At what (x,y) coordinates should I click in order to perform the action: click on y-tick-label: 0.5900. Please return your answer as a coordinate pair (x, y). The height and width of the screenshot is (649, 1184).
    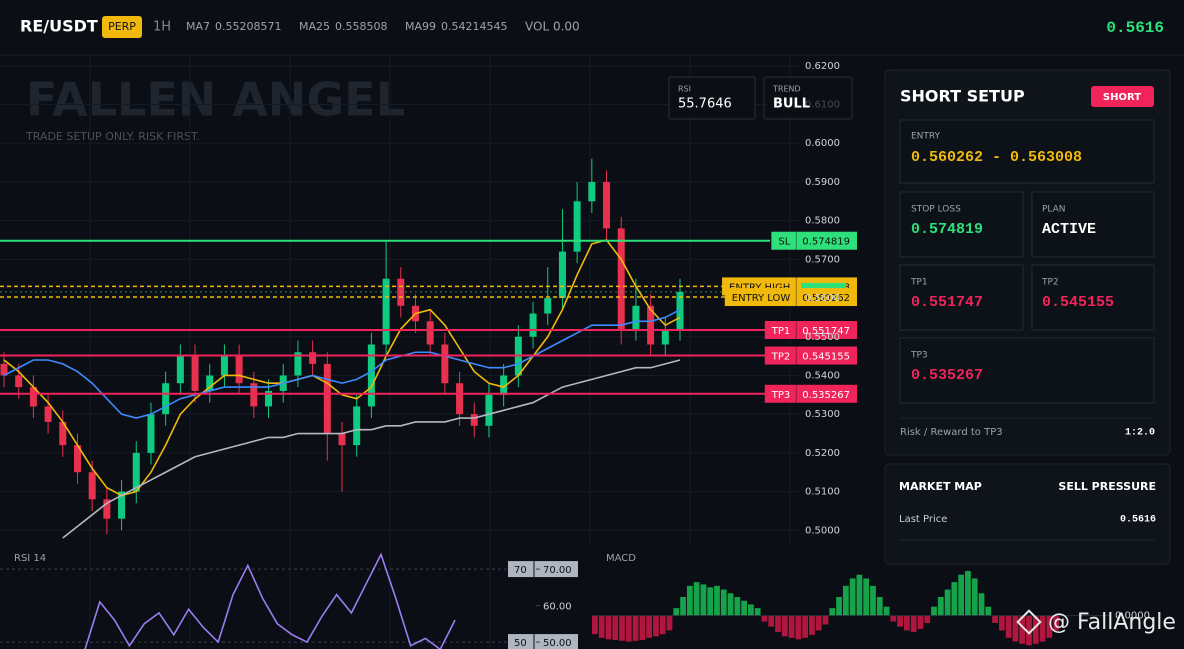
    Looking at the image, I should click on (822, 182).